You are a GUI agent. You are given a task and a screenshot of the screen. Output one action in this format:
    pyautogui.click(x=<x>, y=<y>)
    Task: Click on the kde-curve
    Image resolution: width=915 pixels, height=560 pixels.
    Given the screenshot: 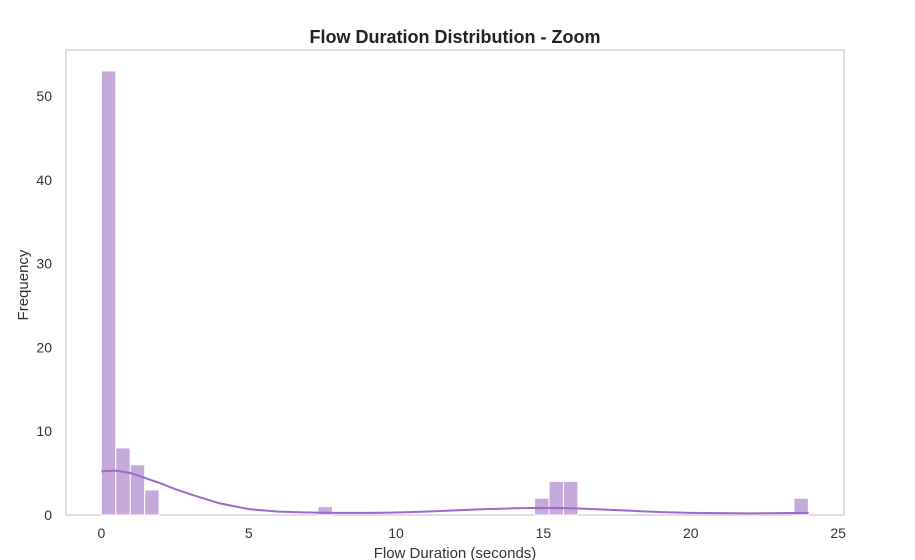 What is the action you would take?
    pyautogui.click(x=455, y=492)
    